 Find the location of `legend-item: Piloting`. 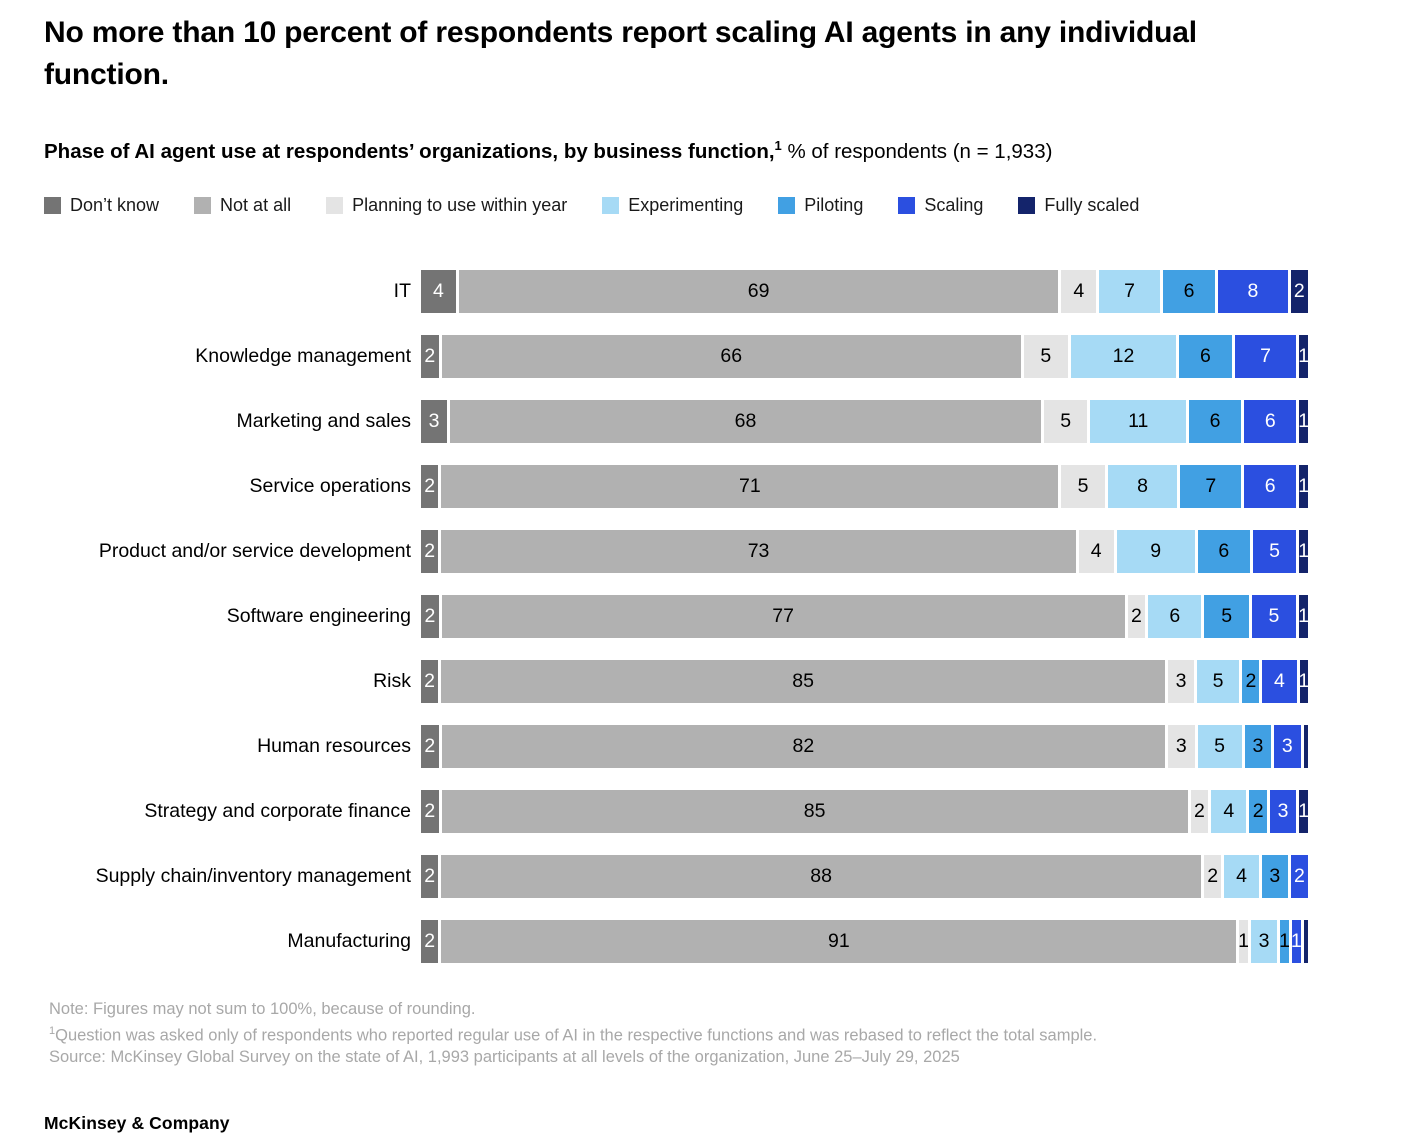

legend-item: Piloting is located at coordinates (820, 205).